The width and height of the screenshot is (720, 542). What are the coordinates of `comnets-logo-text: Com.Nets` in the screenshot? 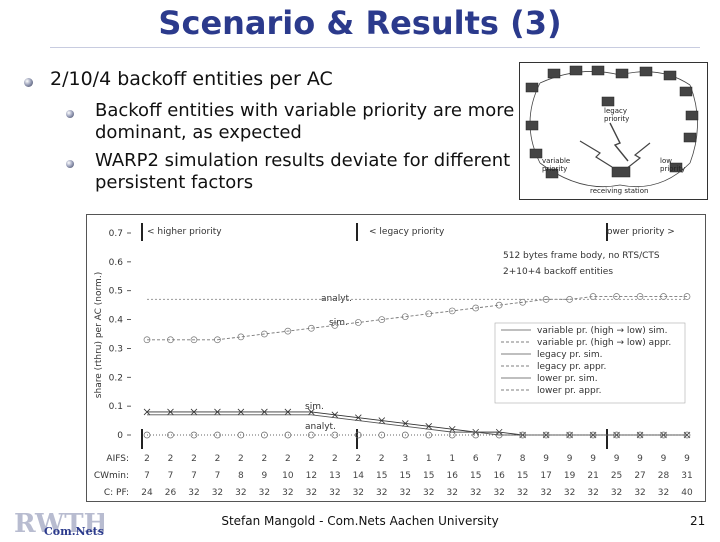 It's located at (74, 531).